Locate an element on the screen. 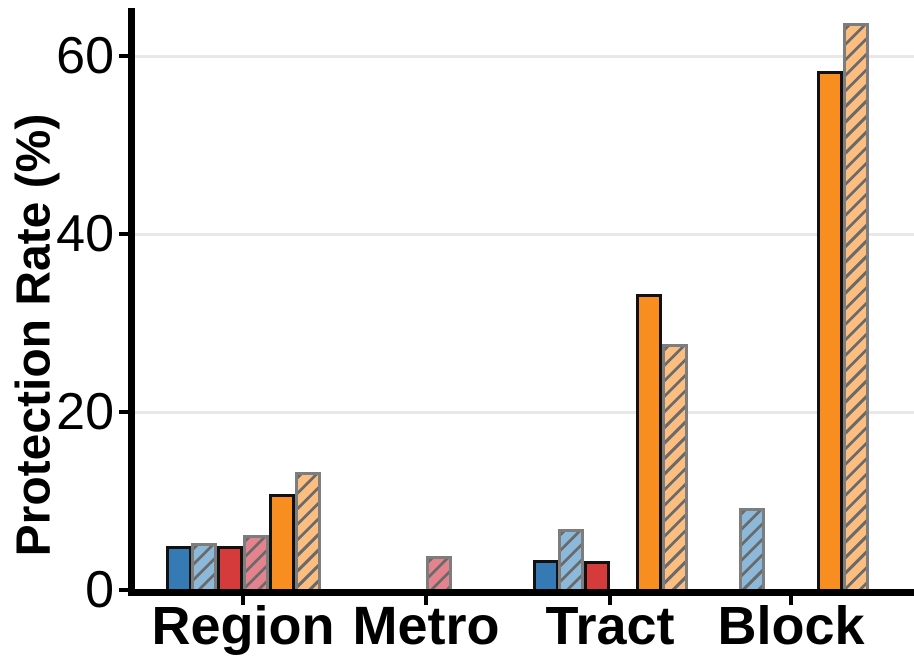 This screenshot has width=914, height=664. x-axis-spine is located at coordinates (521, 592).